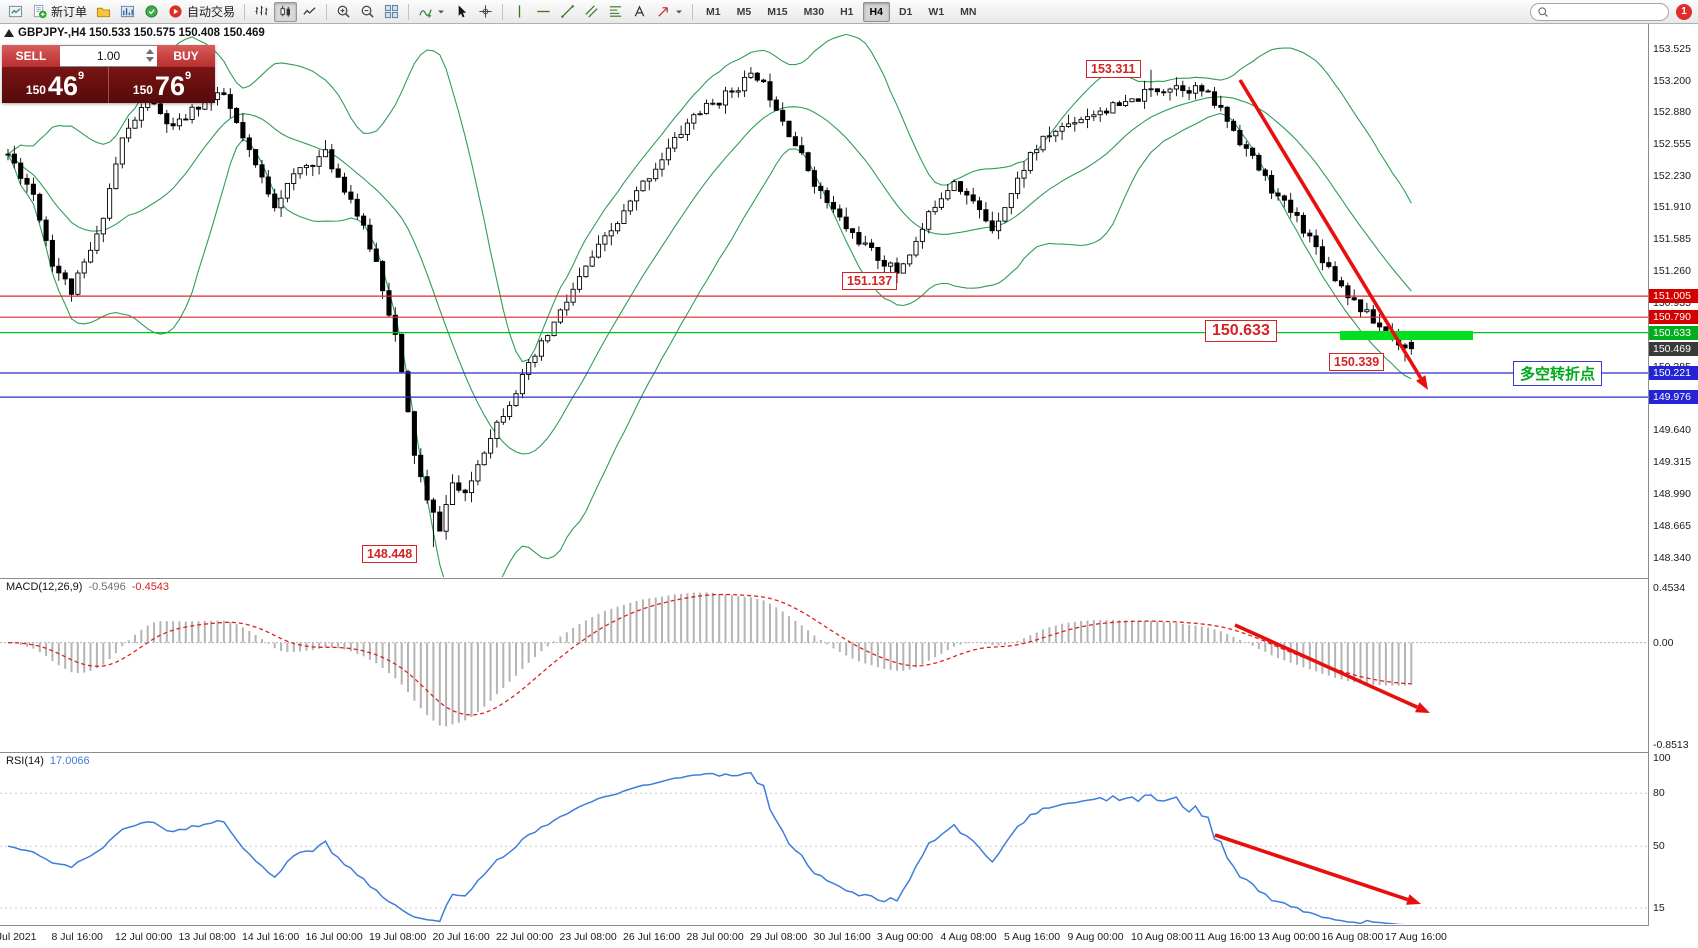 Image resolution: width=1698 pixels, height=948 pixels. What do you see at coordinates (1357, 362) in the screenshot?
I see `price-callout: 150.339` at bounding box center [1357, 362].